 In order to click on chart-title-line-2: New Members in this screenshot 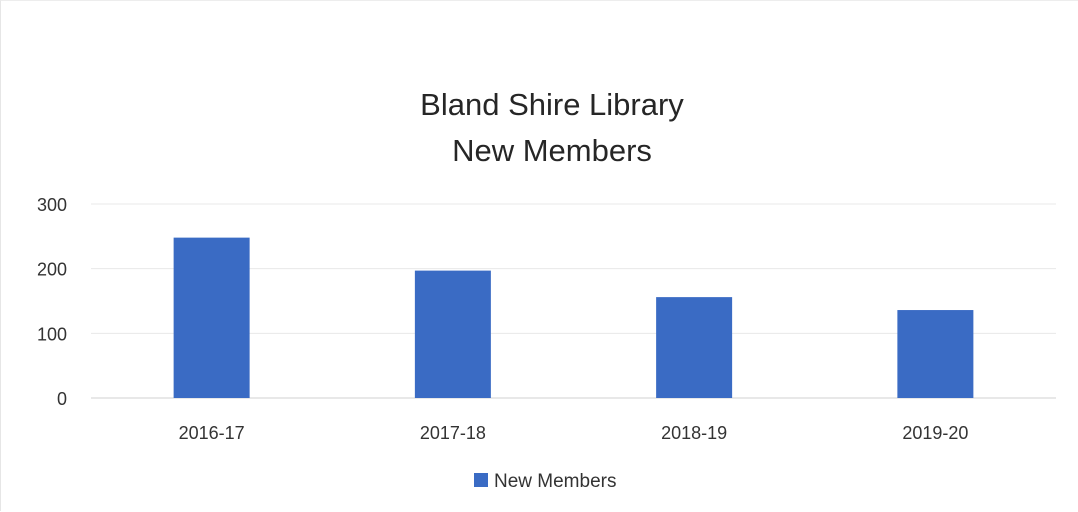, I will do `click(552, 150)`.